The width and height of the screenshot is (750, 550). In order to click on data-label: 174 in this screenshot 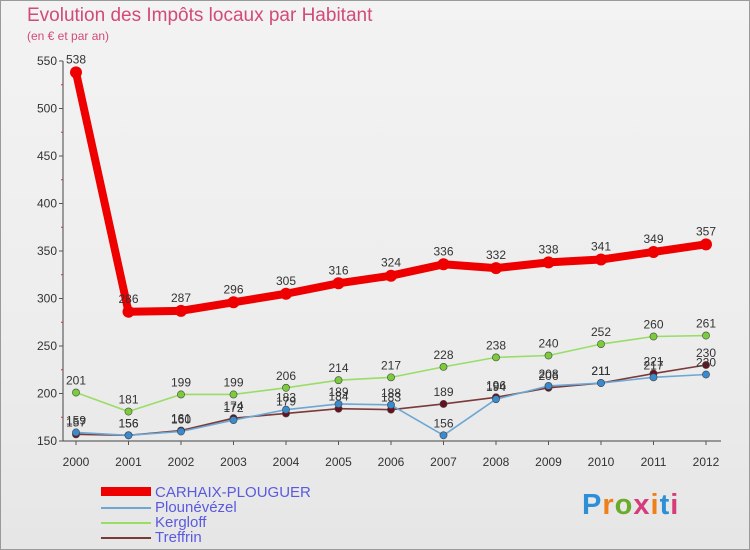, I will do `click(233, 406)`.